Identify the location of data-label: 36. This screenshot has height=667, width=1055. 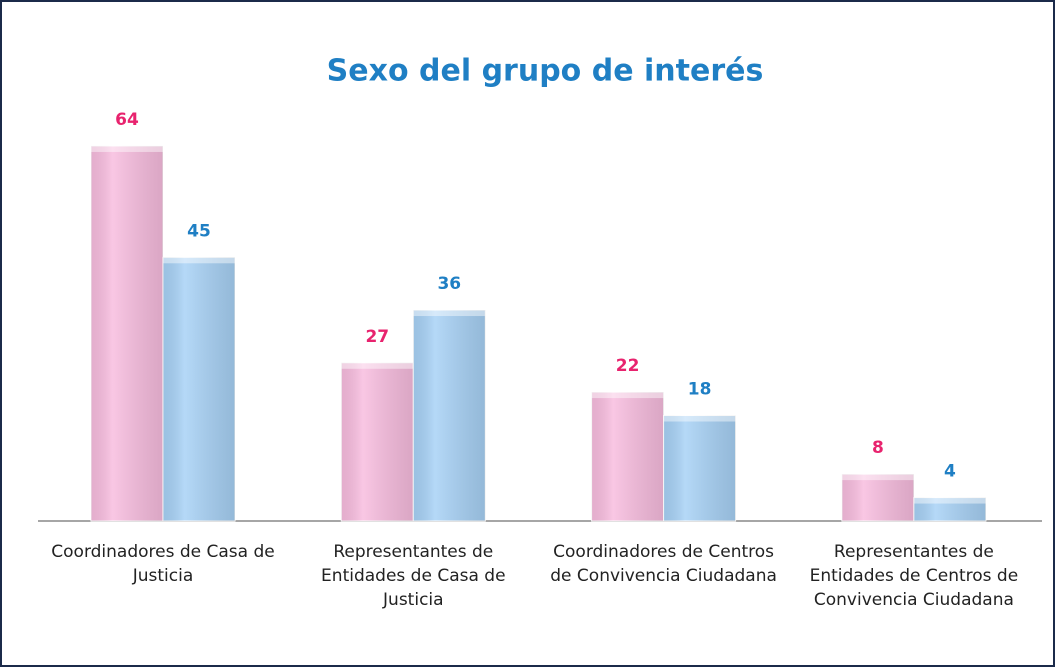
(449, 284).